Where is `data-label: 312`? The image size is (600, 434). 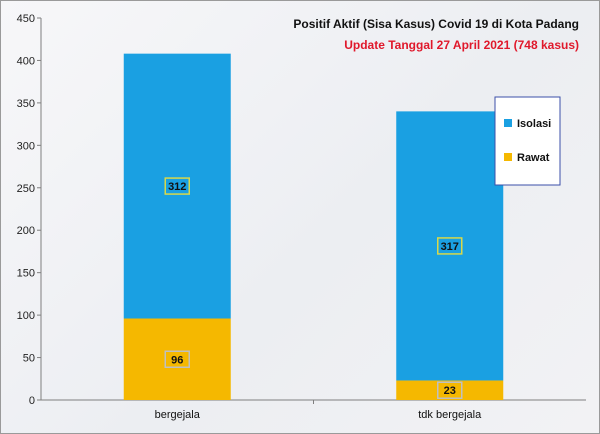 data-label: 312 is located at coordinates (177, 187).